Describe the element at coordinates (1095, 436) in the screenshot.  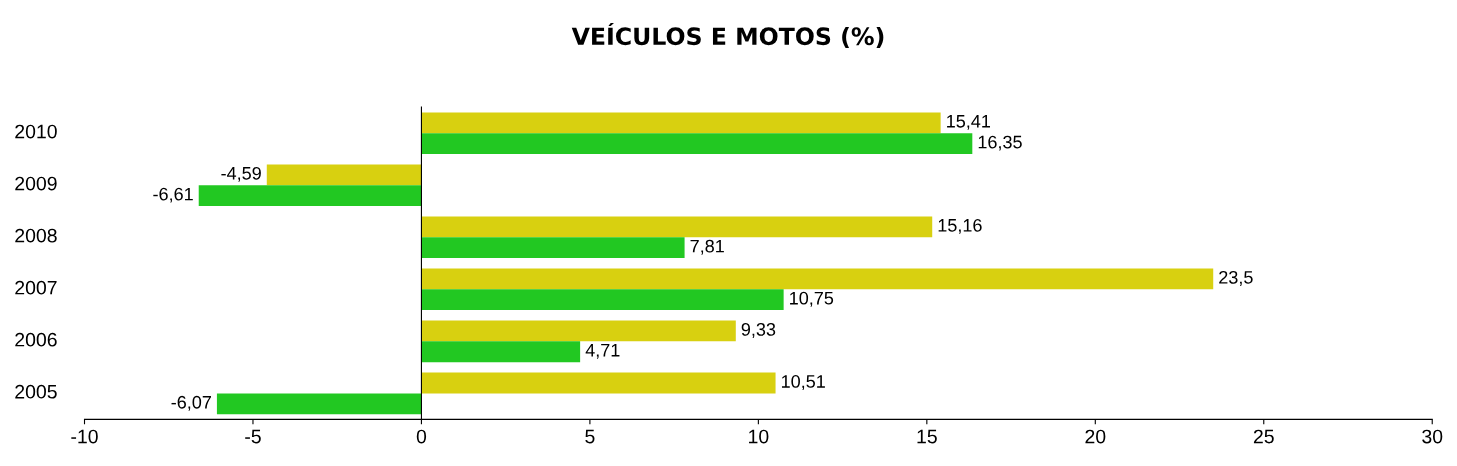
I see `x-tick-label: 20` at that location.